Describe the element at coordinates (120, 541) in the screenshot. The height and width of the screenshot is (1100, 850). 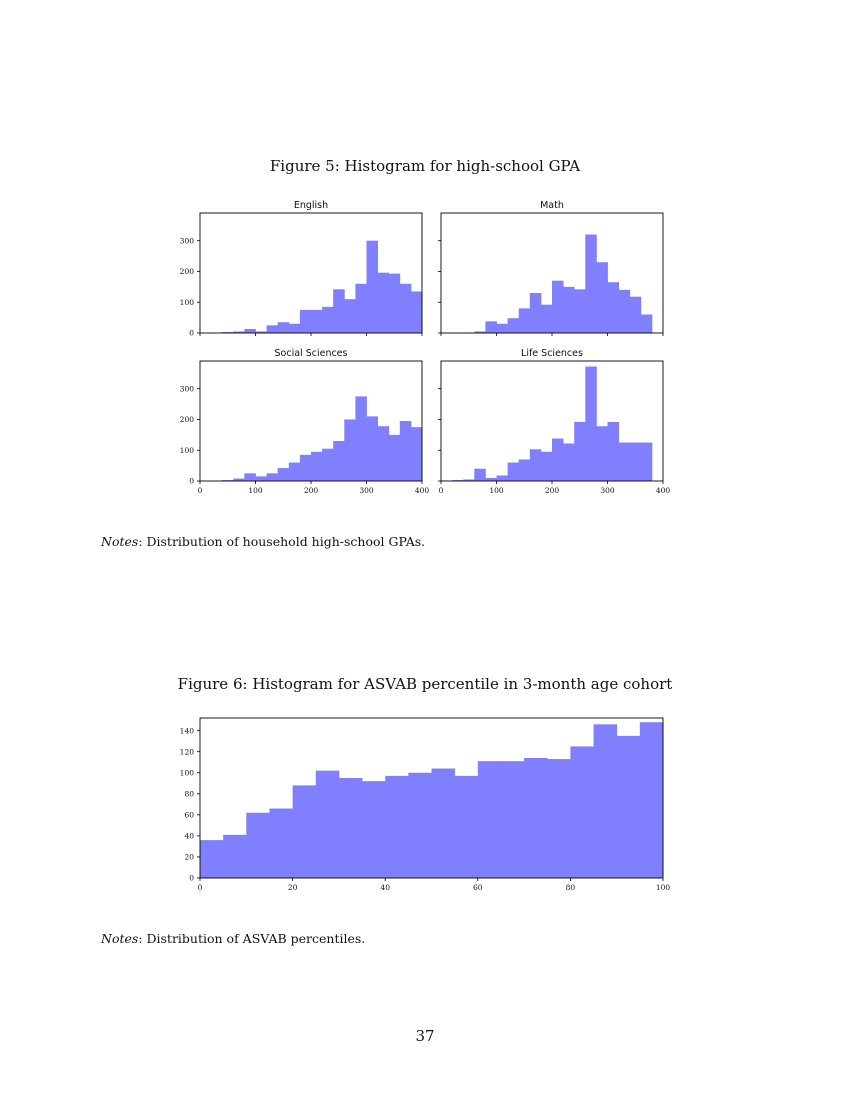
I see `figure5-notes-label: Notes` at that location.